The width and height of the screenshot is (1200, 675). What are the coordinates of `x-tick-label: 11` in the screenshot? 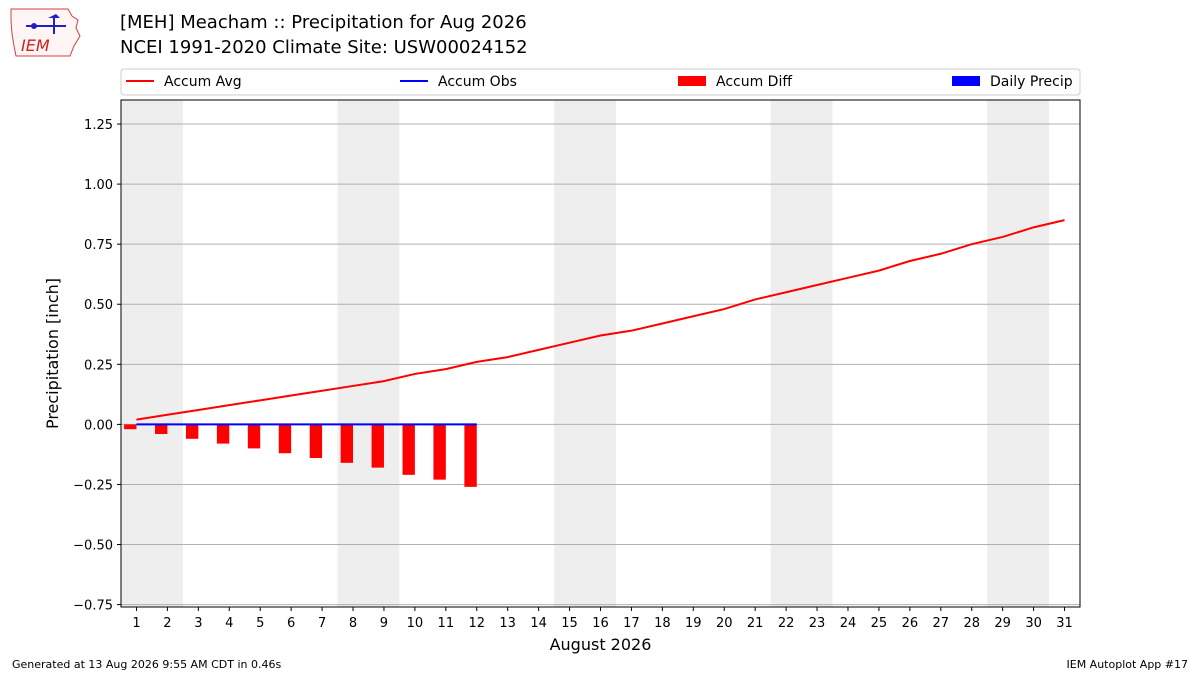 It's located at (446, 623).